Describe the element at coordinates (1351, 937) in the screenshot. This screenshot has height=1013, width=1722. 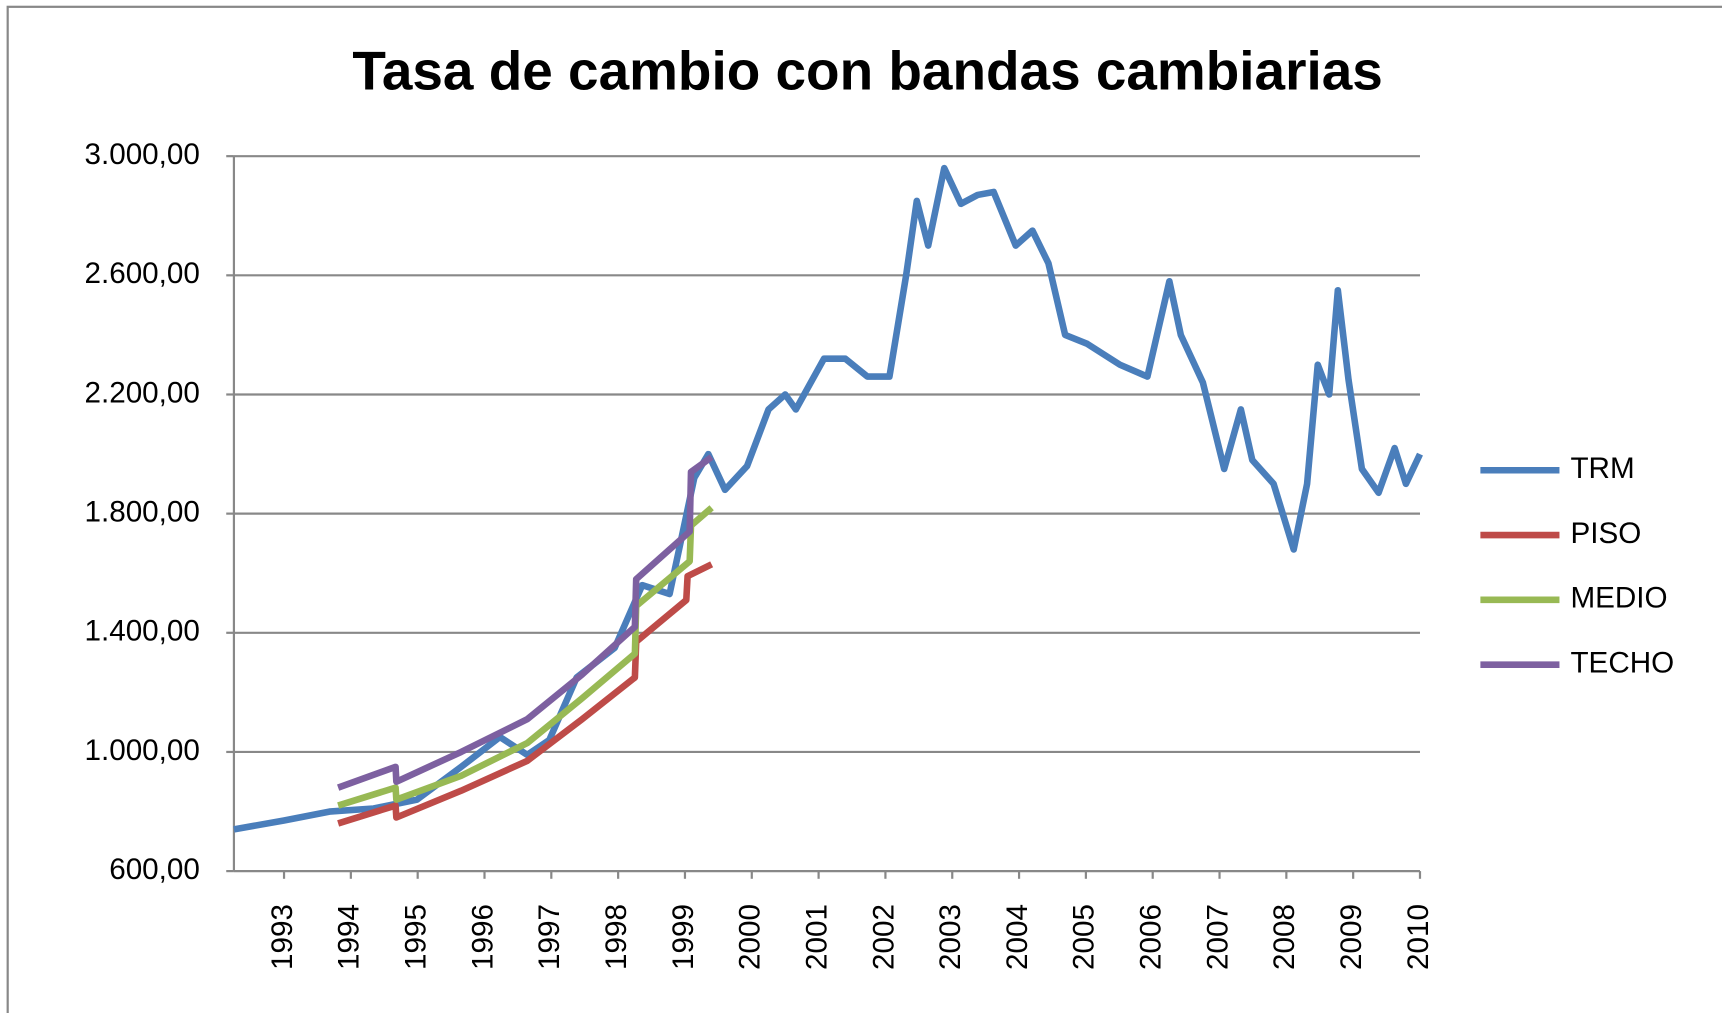
I see `x-tick-label: 2009` at that location.